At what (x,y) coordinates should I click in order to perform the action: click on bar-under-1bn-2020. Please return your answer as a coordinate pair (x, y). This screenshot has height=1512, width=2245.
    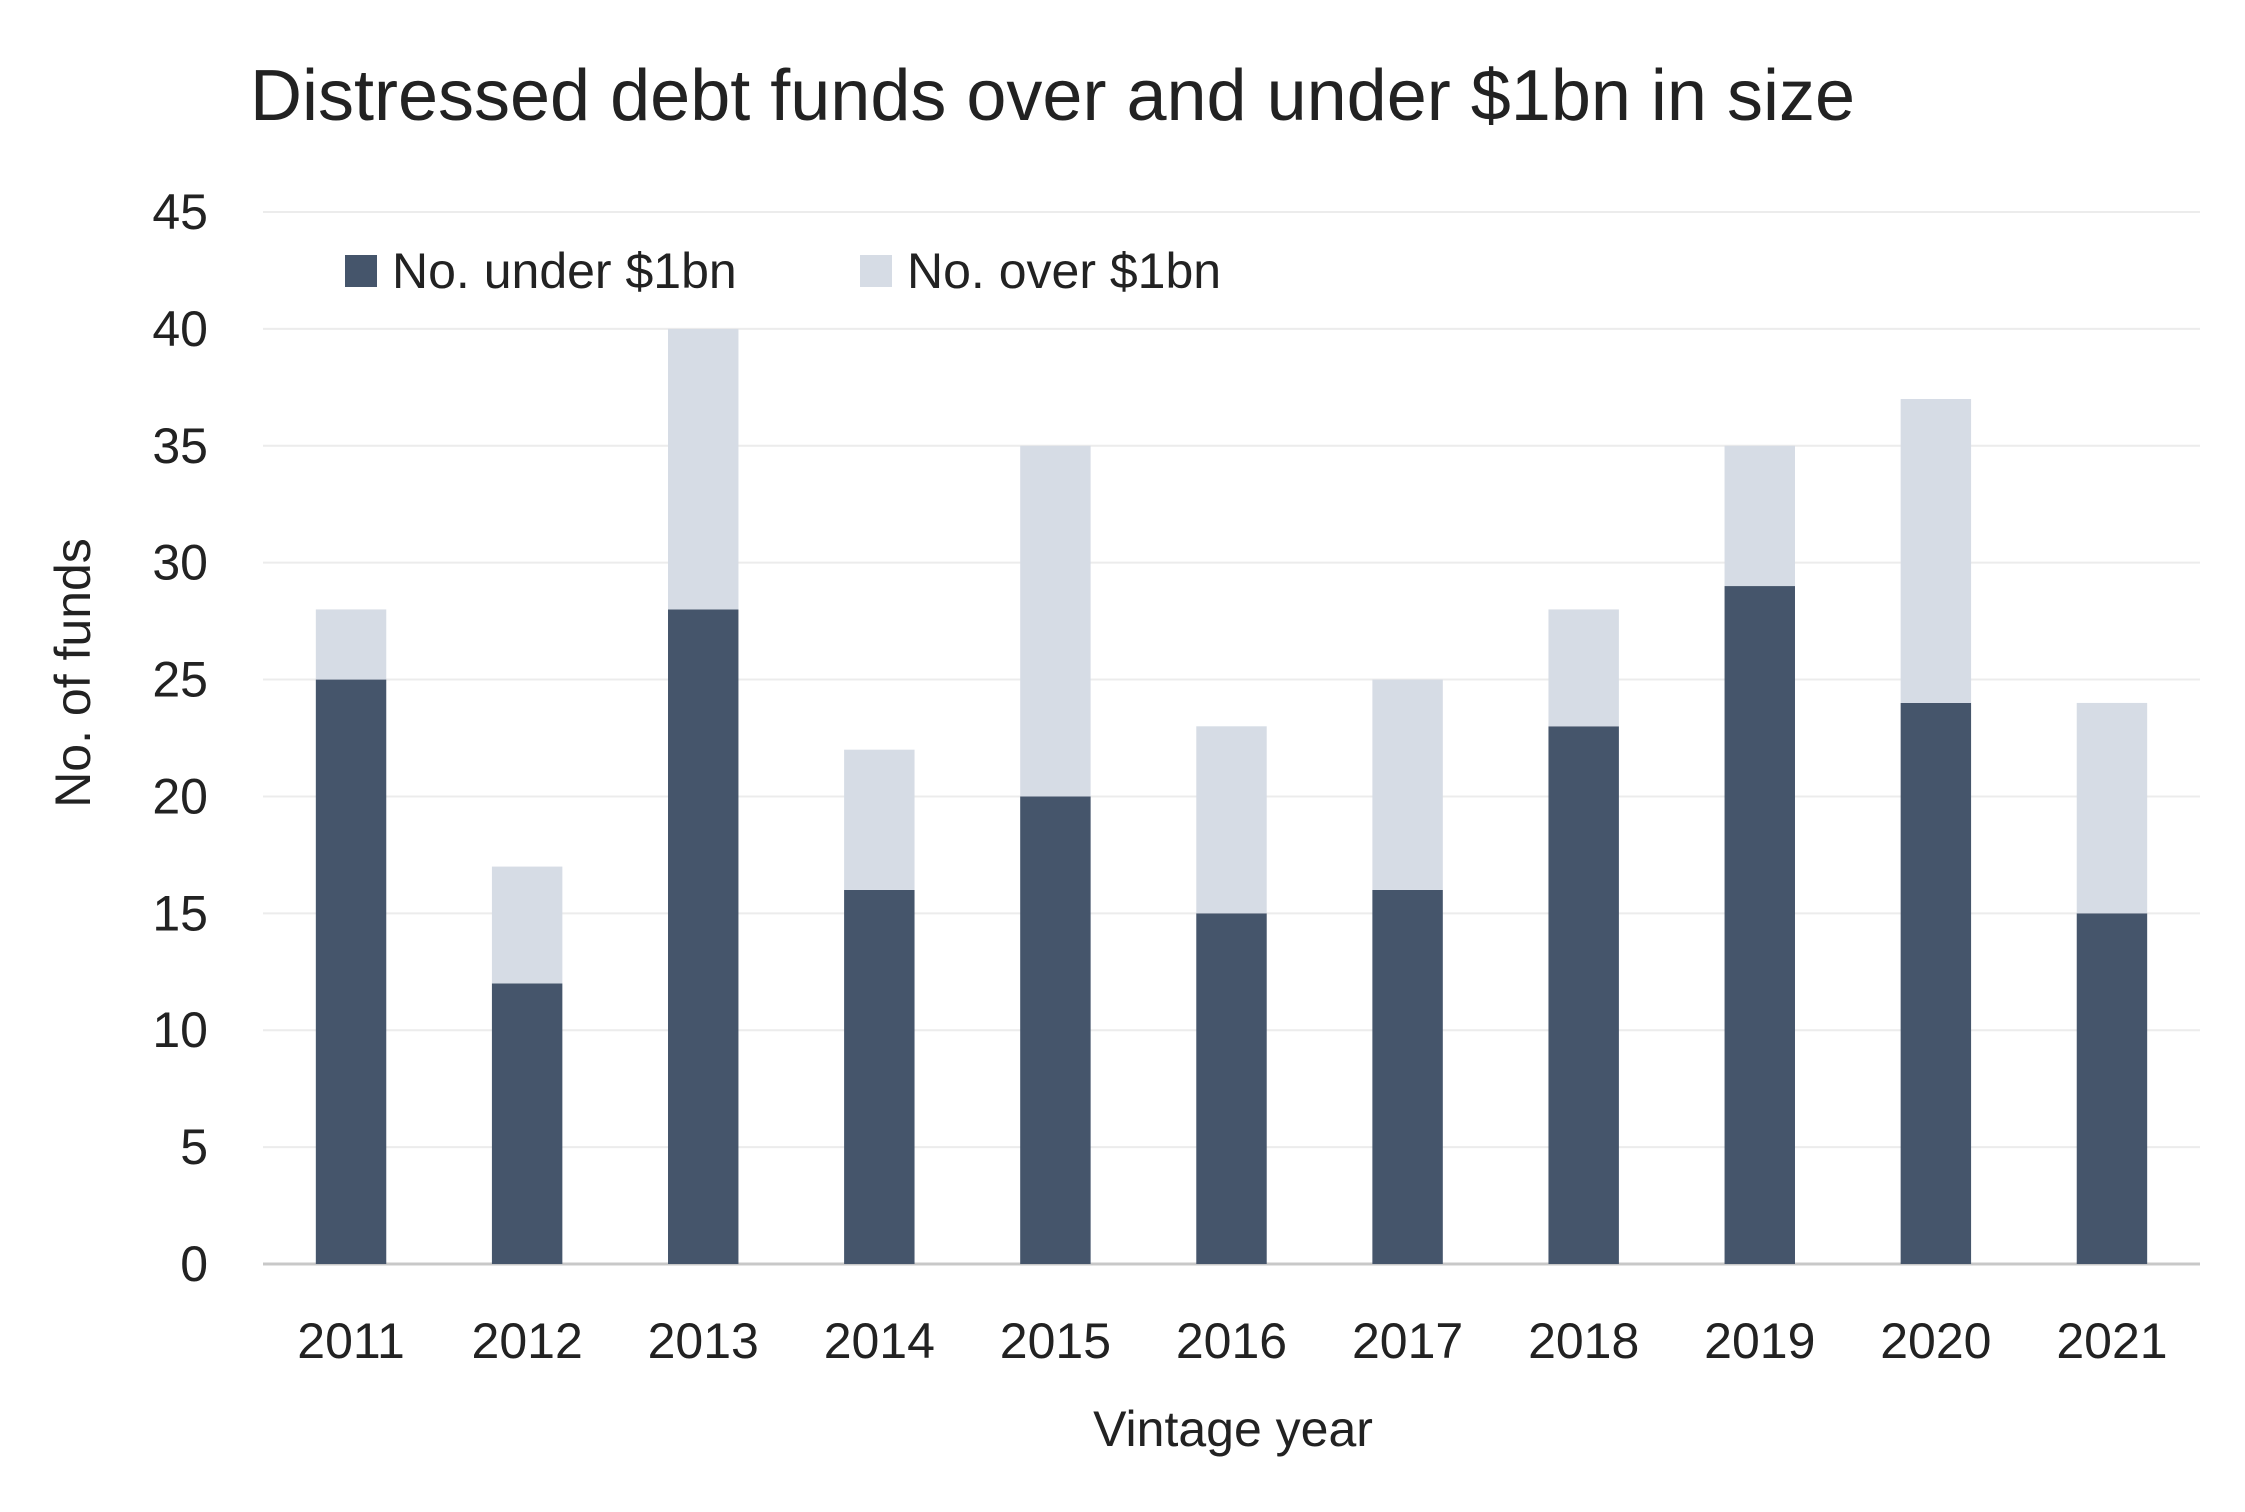
    Looking at the image, I should click on (1936, 983).